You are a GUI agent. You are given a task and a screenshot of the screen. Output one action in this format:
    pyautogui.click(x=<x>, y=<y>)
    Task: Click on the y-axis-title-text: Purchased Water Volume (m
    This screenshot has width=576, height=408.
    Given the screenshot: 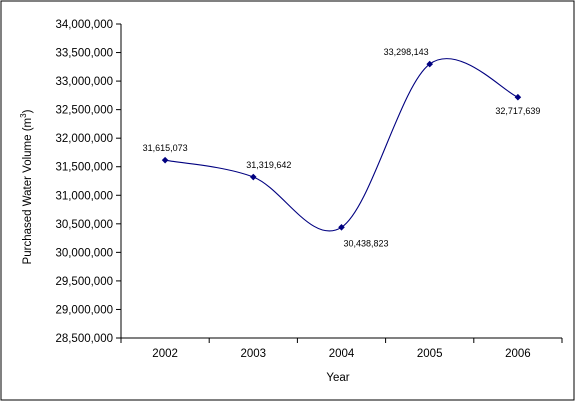 What is the action you would take?
    pyautogui.click(x=28, y=191)
    